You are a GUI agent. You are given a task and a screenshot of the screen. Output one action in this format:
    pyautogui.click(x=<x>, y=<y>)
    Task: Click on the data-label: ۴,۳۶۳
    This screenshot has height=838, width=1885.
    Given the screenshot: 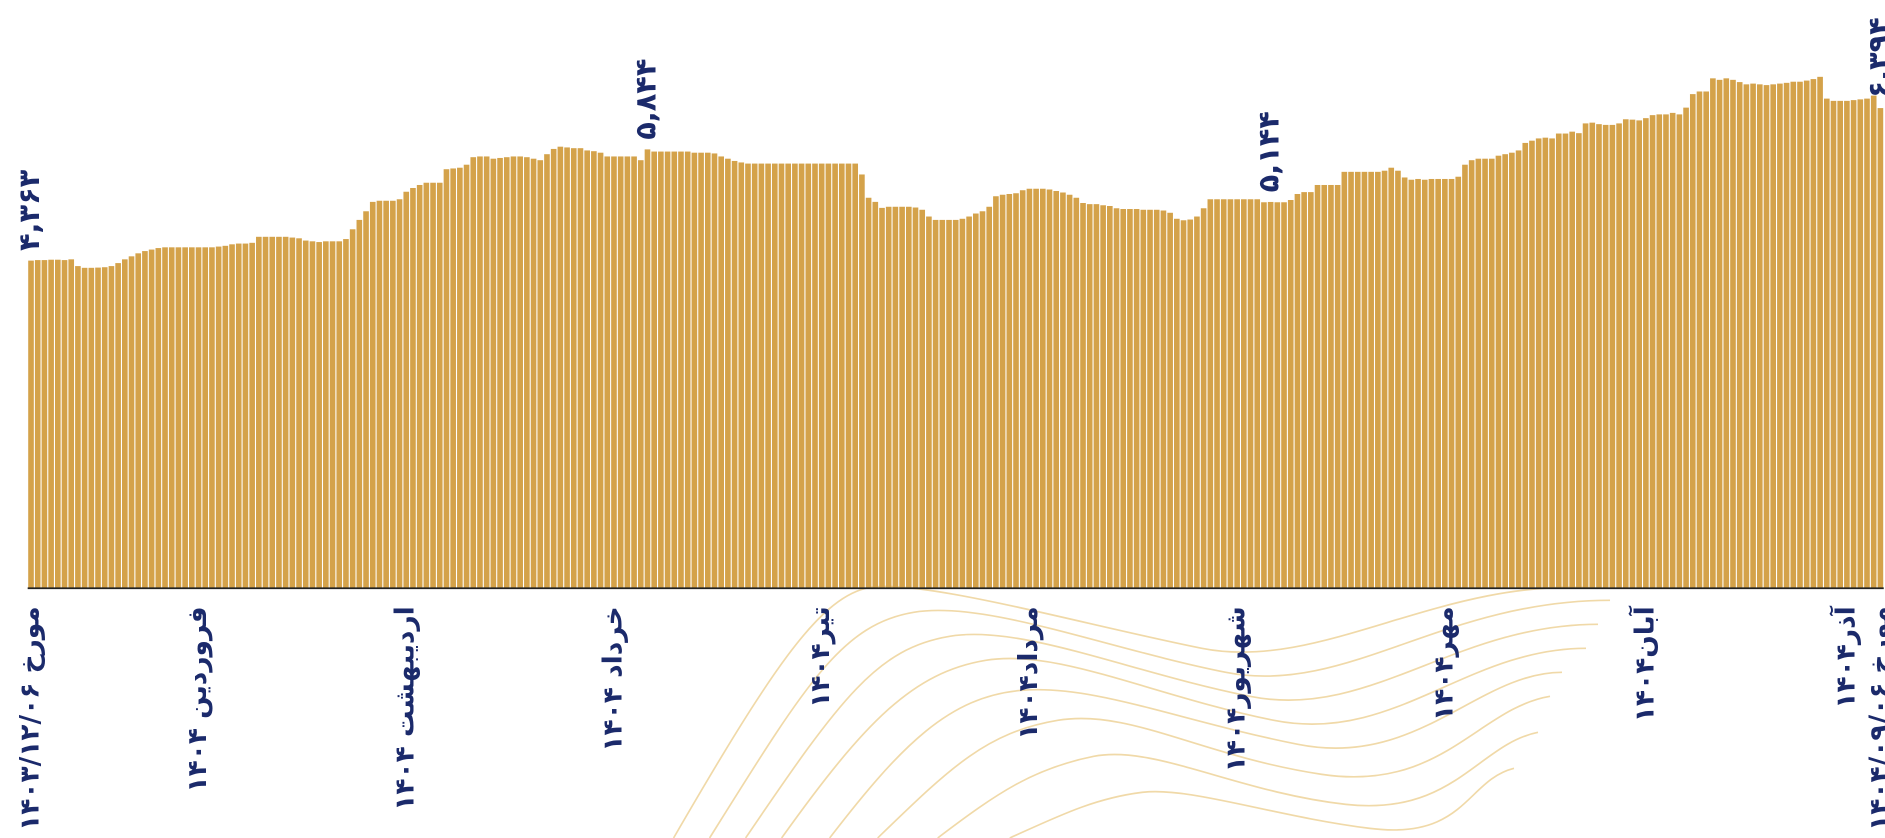 What is the action you would take?
    pyautogui.click(x=29, y=210)
    